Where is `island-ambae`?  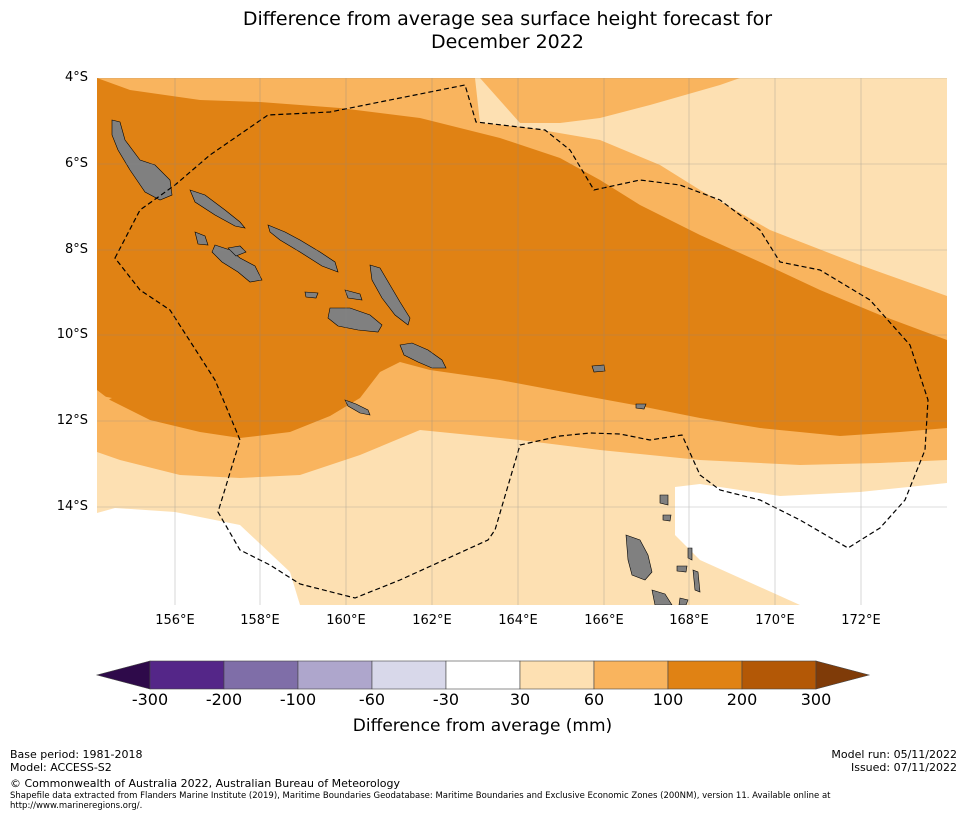
island-ambae is located at coordinates (682, 569).